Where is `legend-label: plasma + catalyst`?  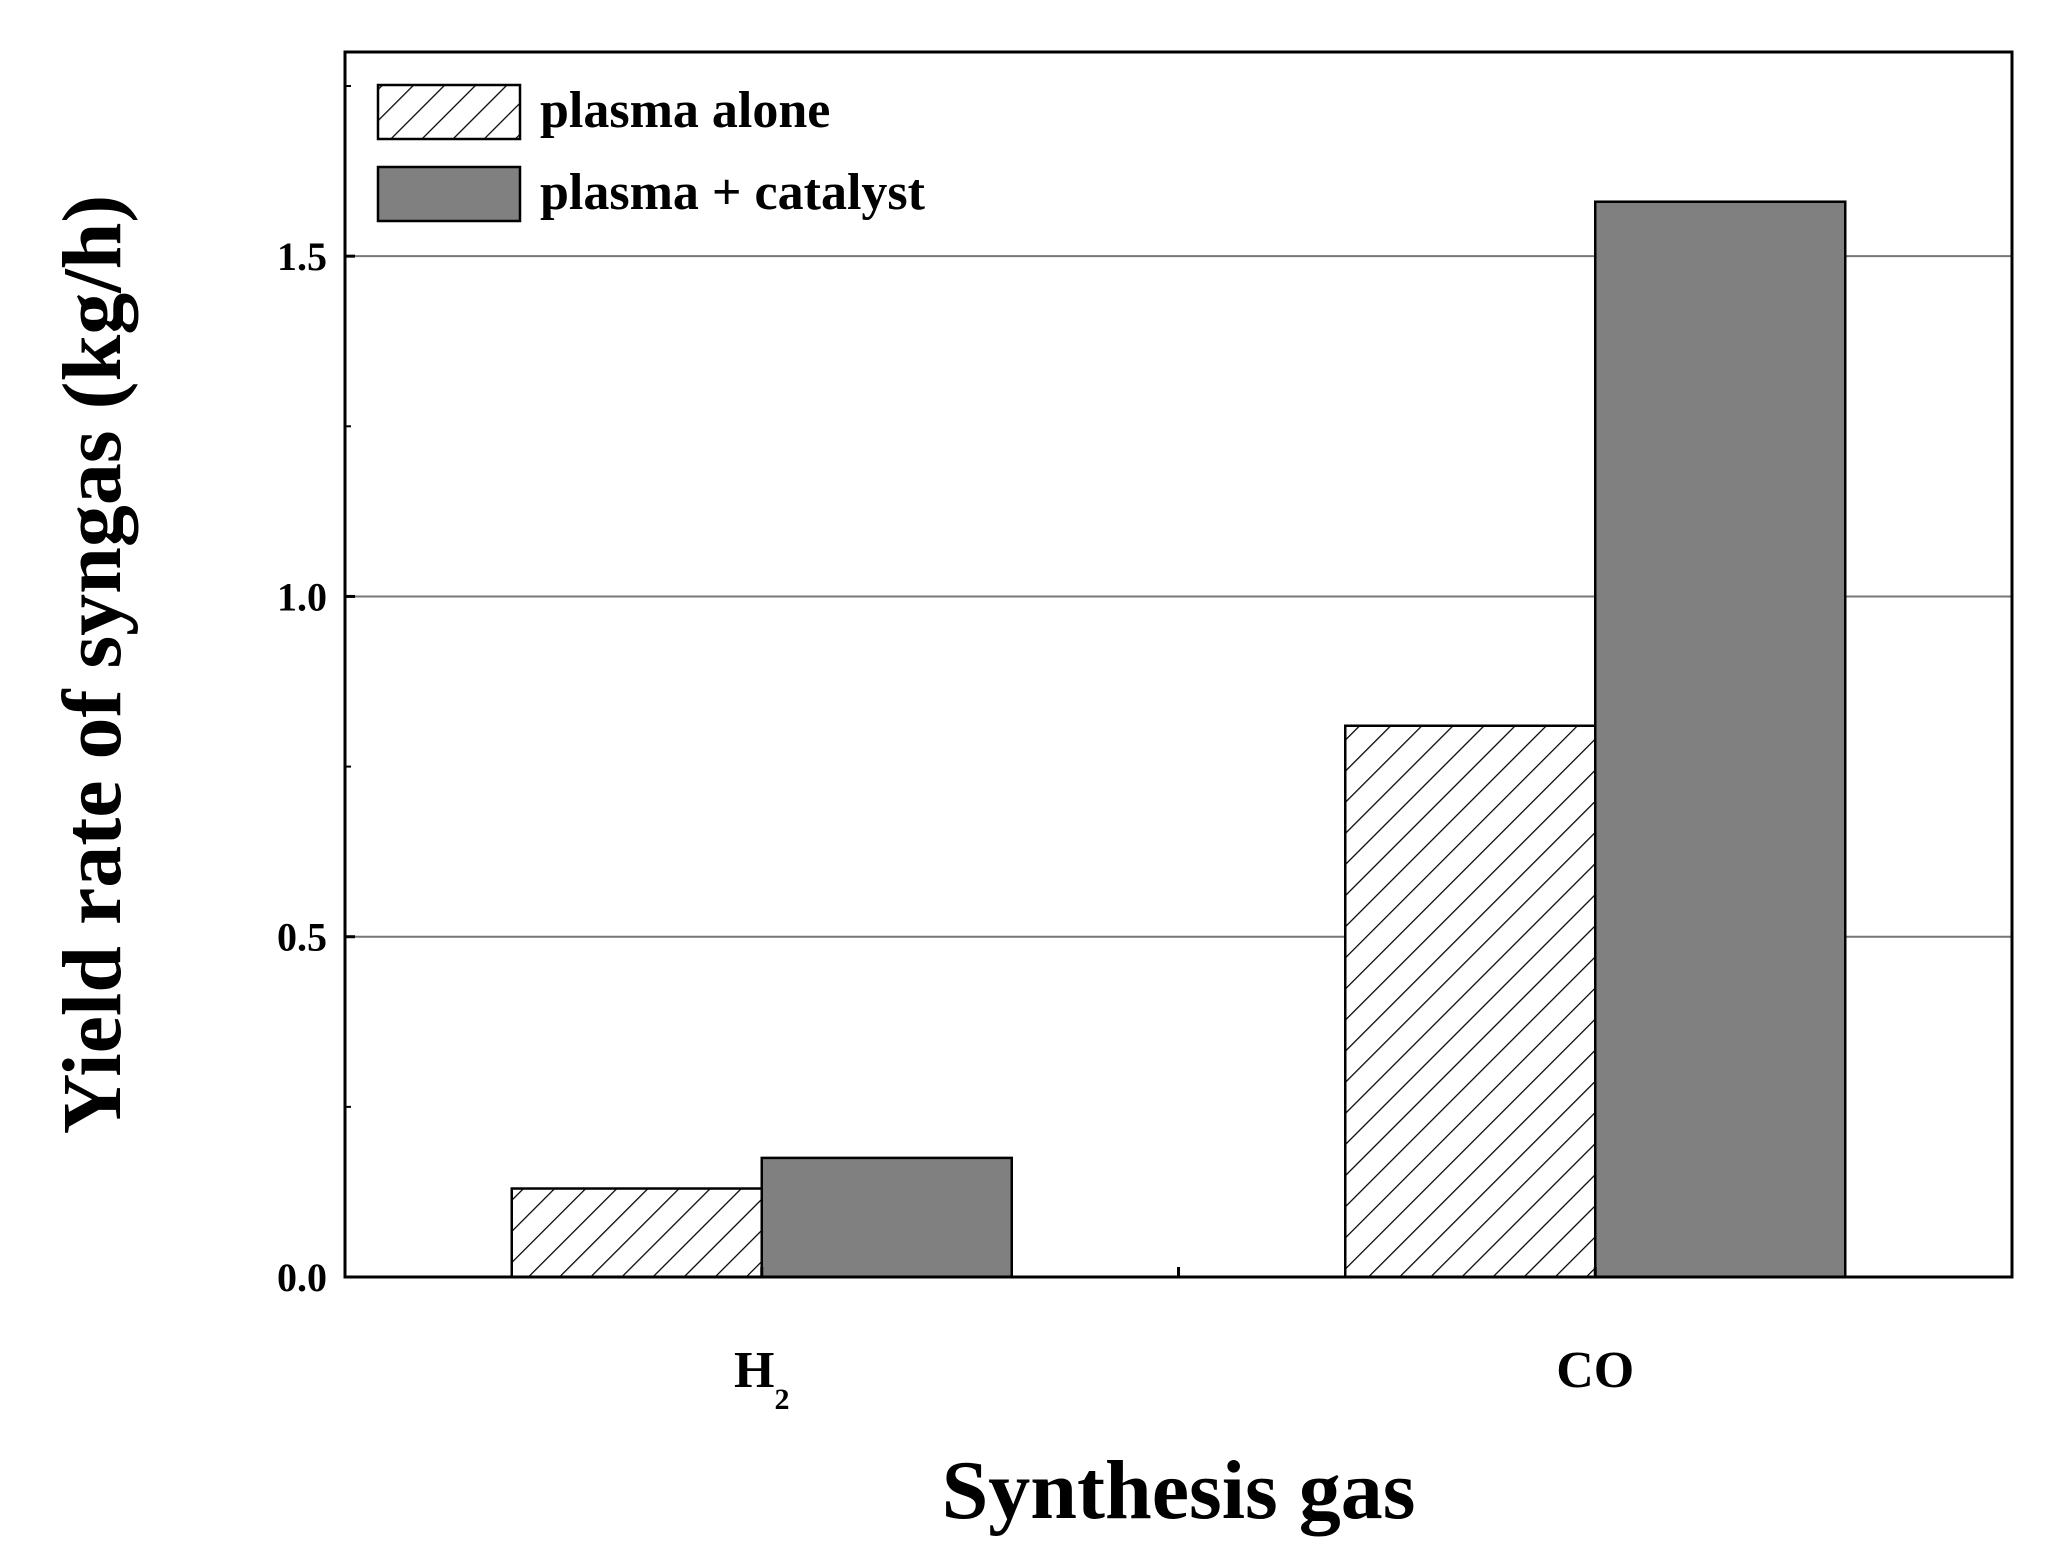 legend-label: plasma + catalyst is located at coordinates (733, 192).